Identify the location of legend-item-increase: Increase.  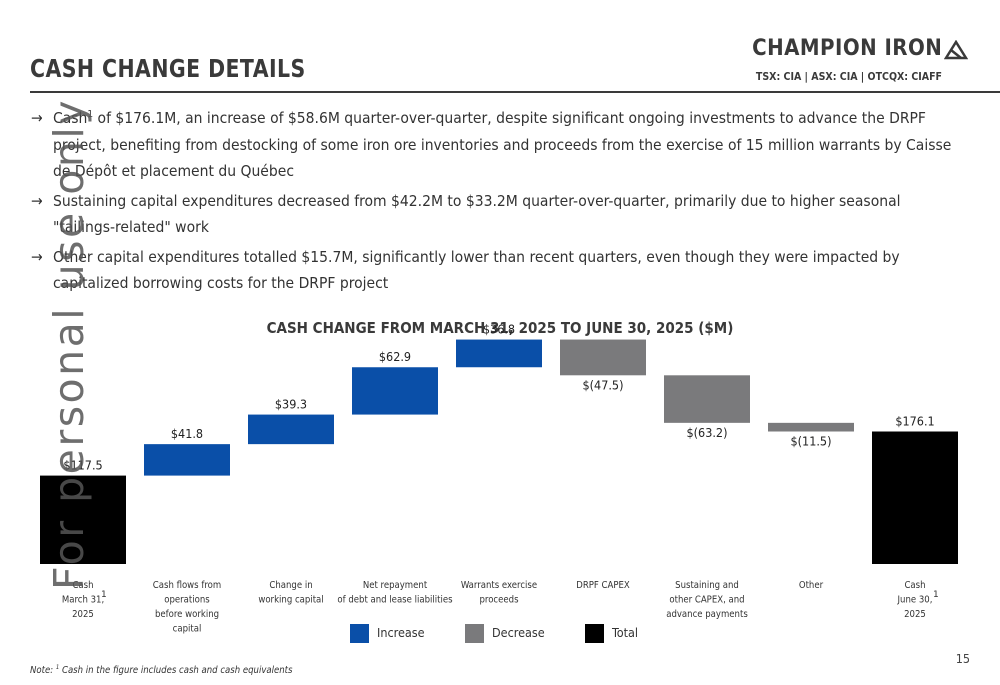
(387, 633).